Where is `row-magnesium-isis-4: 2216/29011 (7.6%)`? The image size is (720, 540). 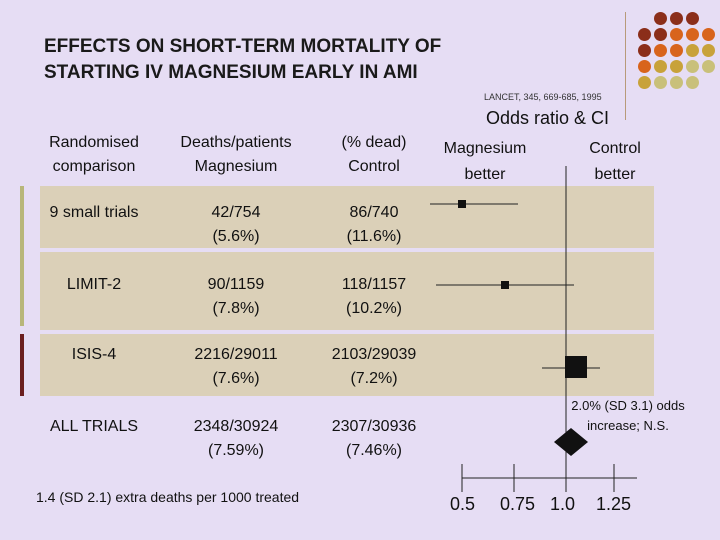
row-magnesium-isis-4: 2216/29011 (7.6%) is located at coordinates (236, 367).